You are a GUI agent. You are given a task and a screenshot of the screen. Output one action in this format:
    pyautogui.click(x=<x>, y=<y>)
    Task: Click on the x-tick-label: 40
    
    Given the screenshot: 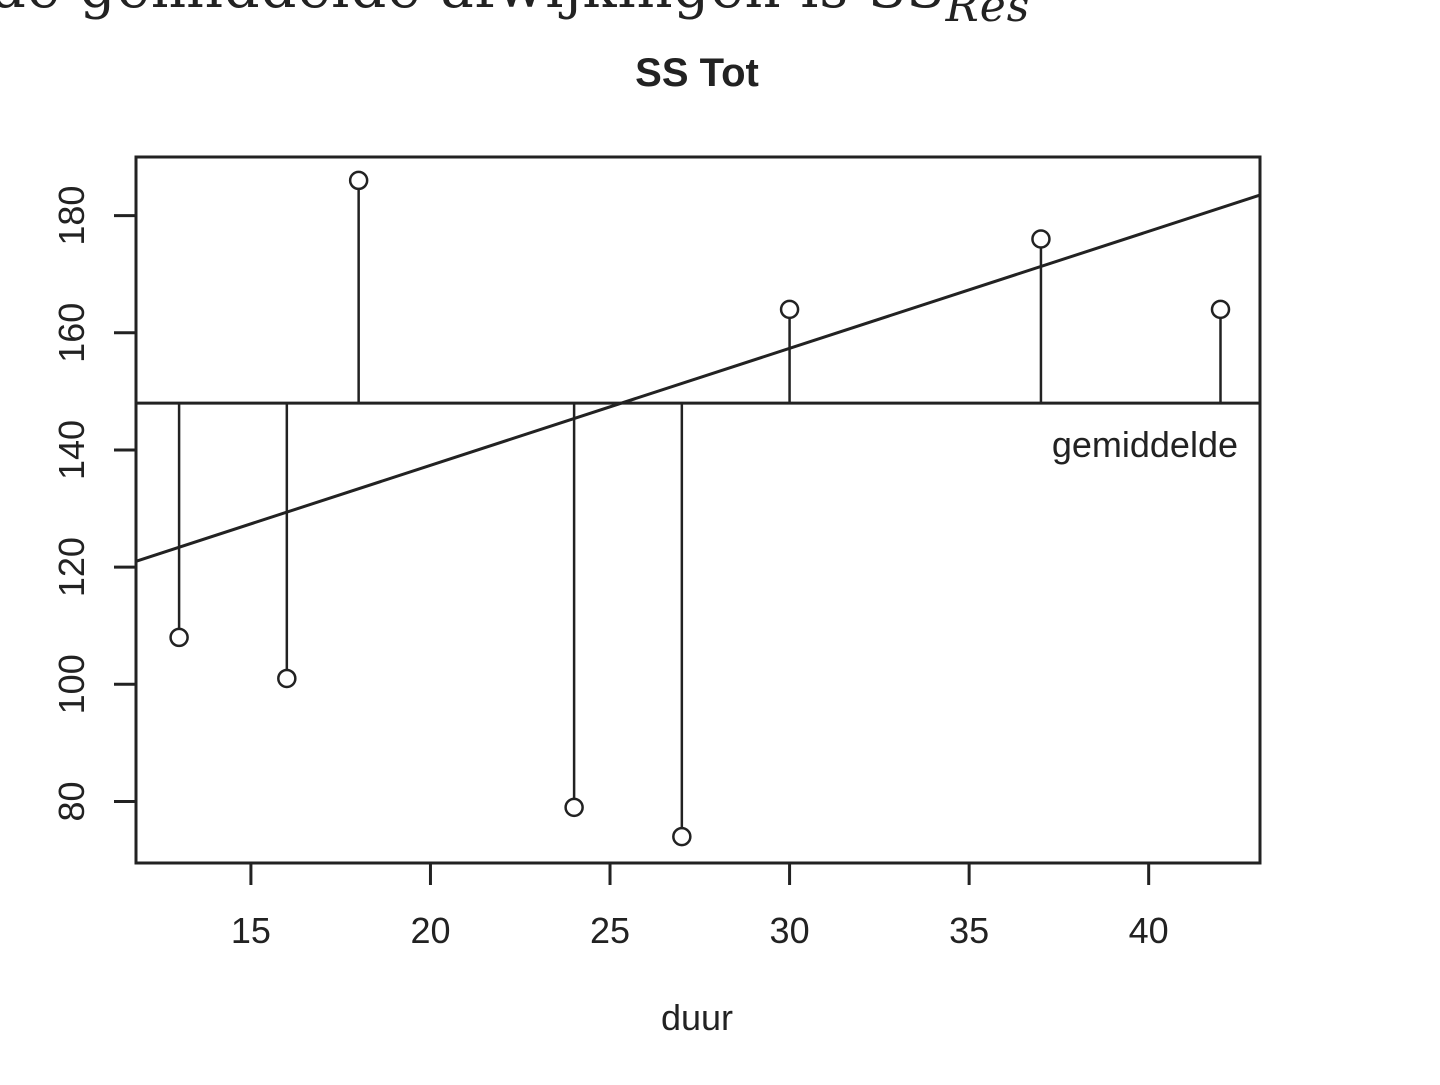 What is the action you would take?
    pyautogui.click(x=1149, y=930)
    